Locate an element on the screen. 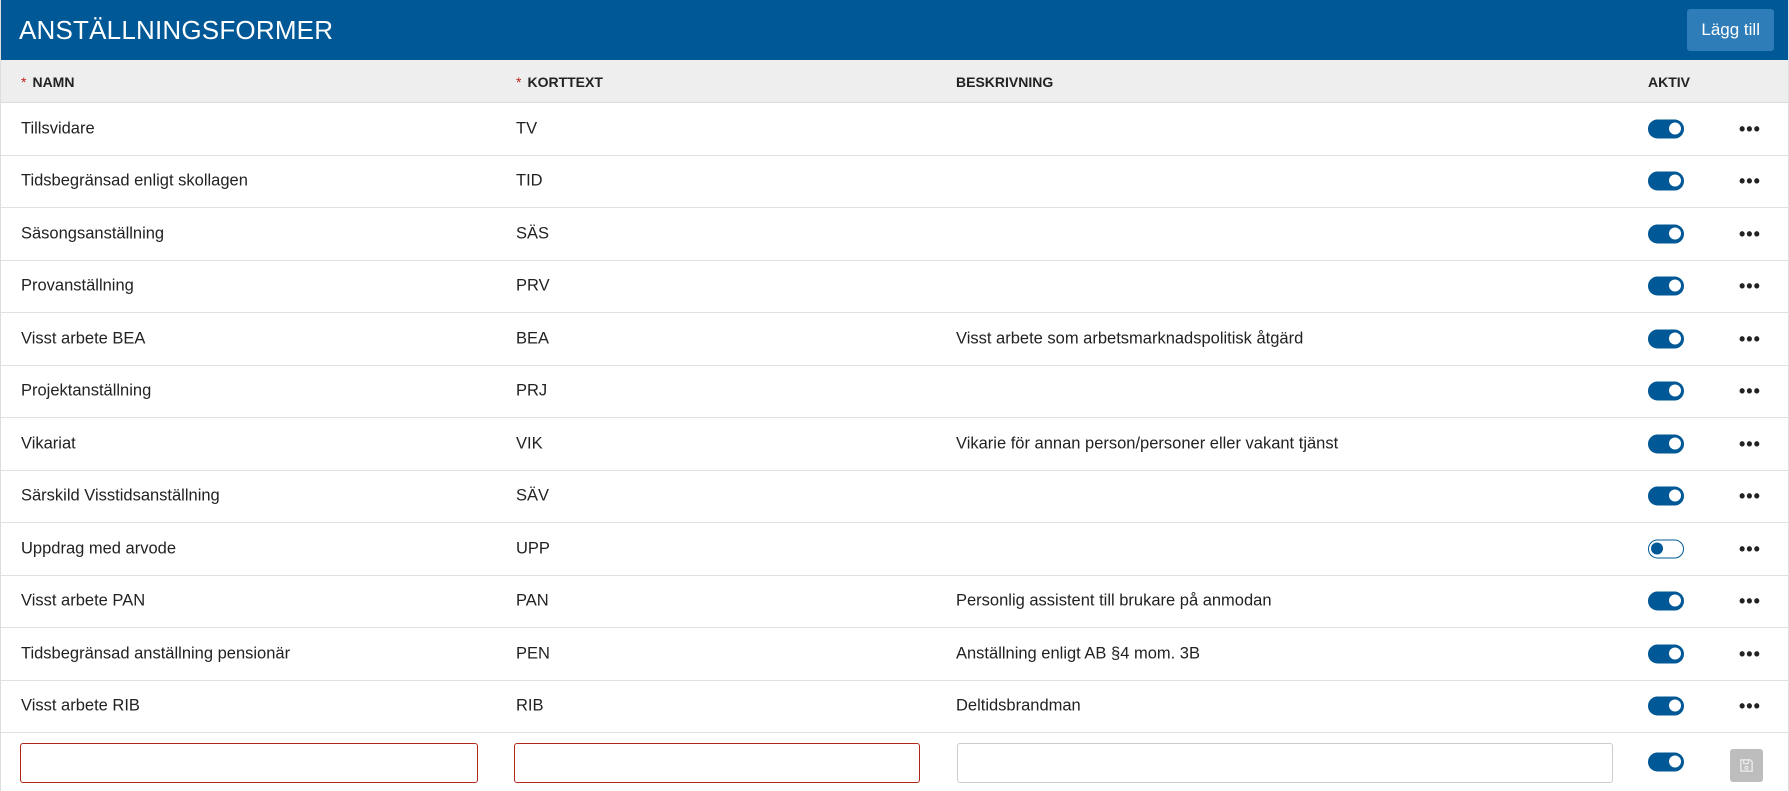  row-name: Visst arbete PAN is located at coordinates (83, 600).